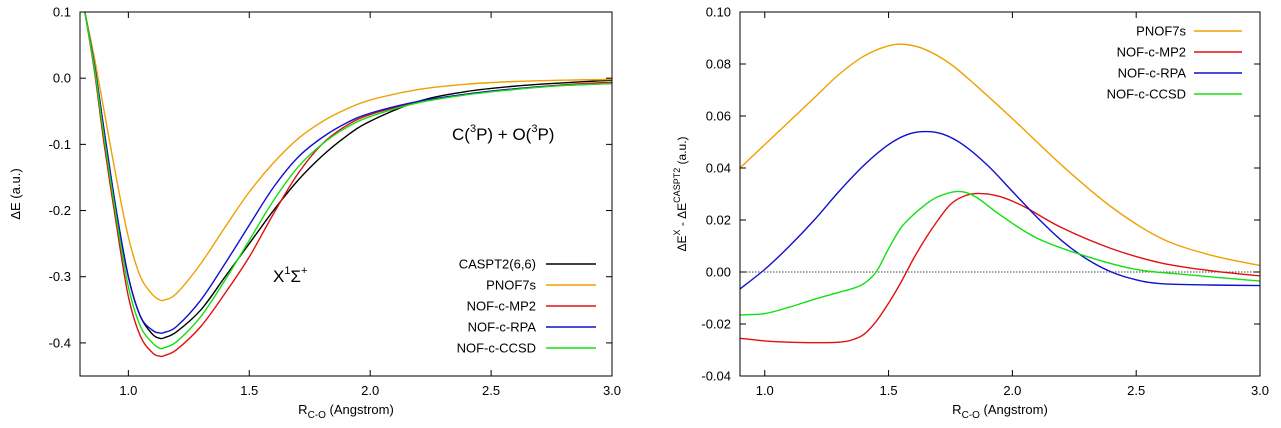  What do you see at coordinates (1161, 31) in the screenshot?
I see `right-legend-label: PNOF7s` at bounding box center [1161, 31].